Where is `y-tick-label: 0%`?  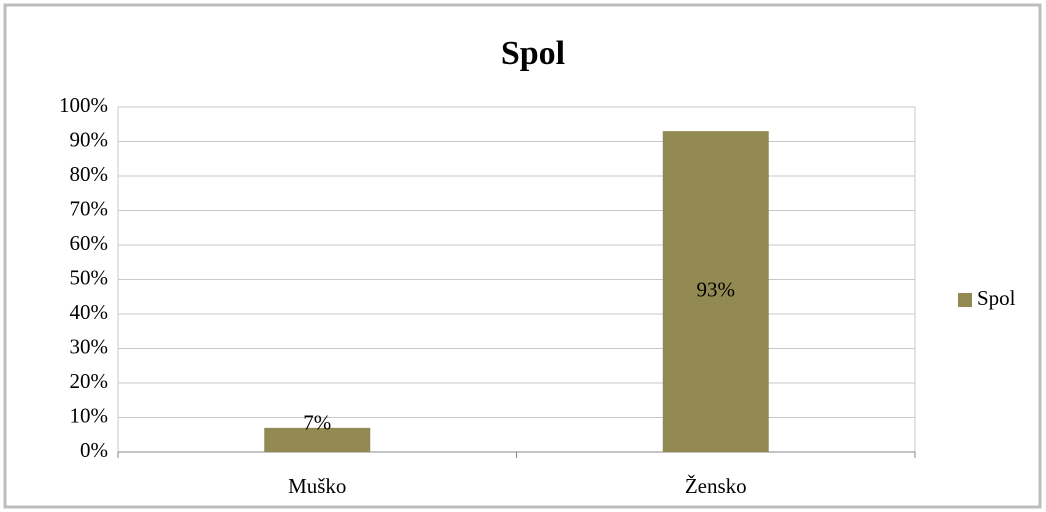 y-tick-label: 0% is located at coordinates (94, 450).